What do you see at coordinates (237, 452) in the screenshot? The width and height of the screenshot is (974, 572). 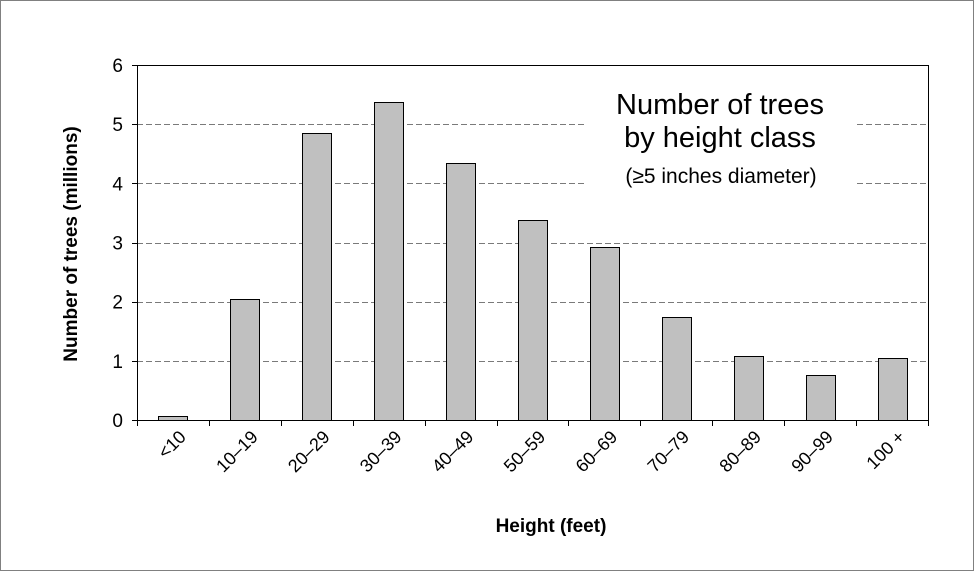 I see `x-tick-label: 10–19` at bounding box center [237, 452].